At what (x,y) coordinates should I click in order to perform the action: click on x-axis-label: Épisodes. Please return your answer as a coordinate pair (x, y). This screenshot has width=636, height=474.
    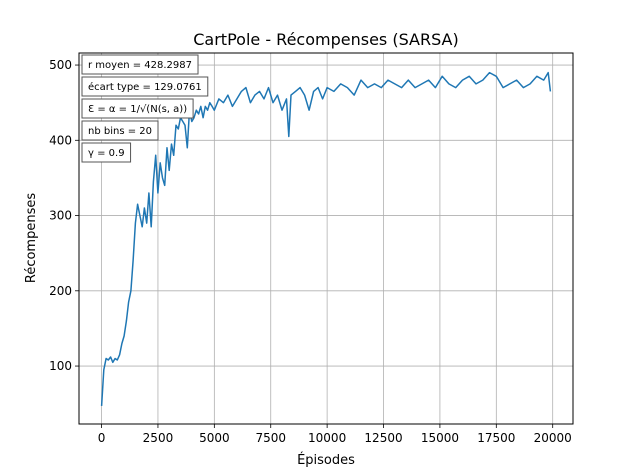
    Looking at the image, I should click on (326, 460).